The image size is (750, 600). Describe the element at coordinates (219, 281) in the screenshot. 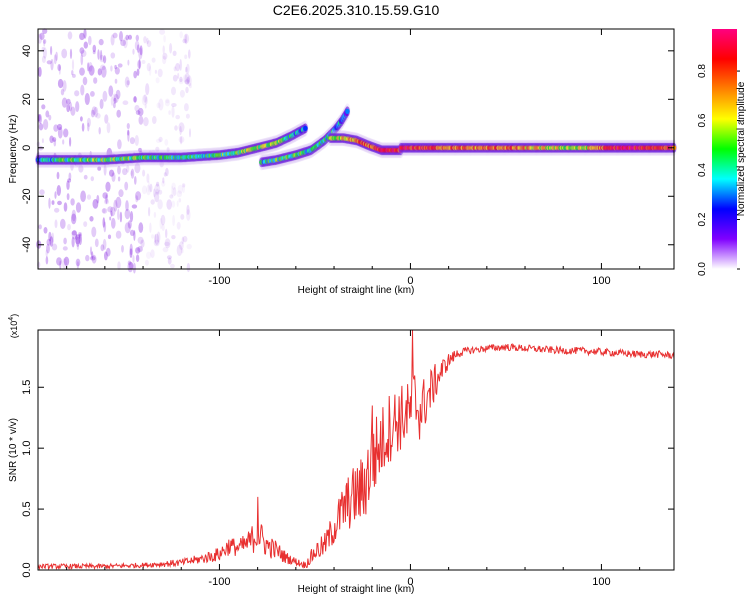

I see `spectrogram-xtick-label: -100` at that location.